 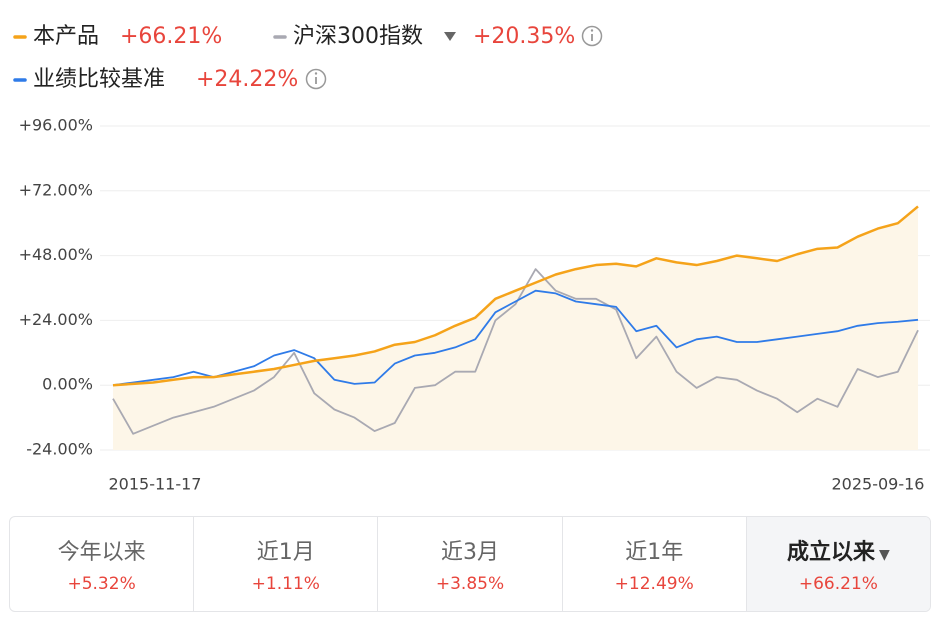 I want to click on y-tick-label: +72.00%, so click(x=56, y=189).